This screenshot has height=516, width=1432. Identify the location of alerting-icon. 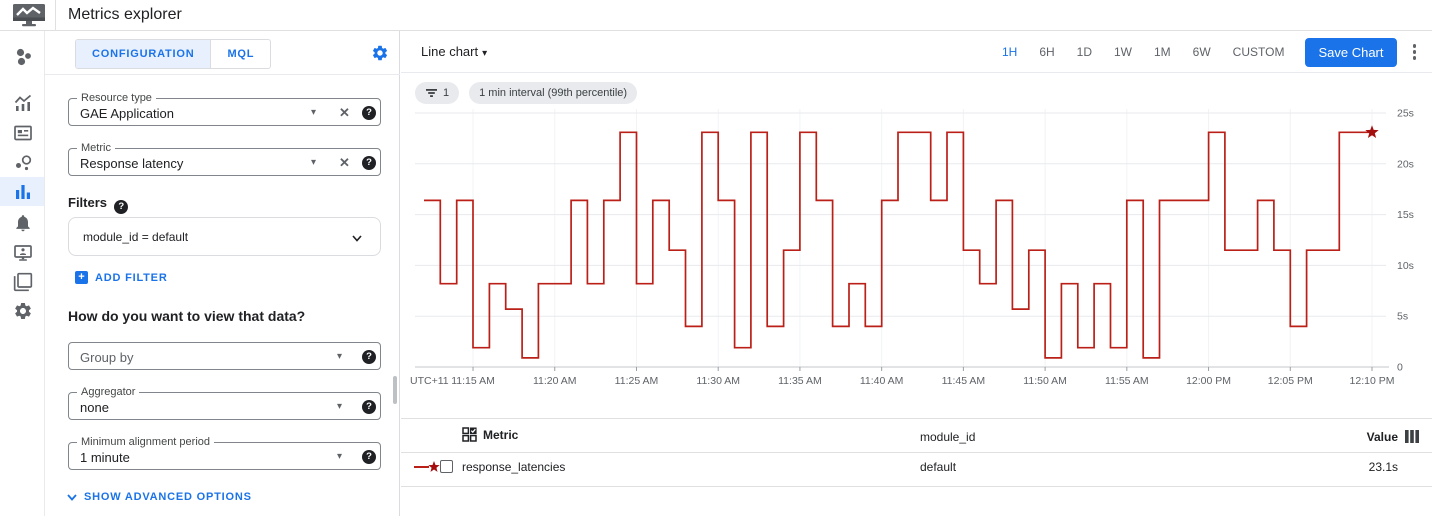
(23, 223).